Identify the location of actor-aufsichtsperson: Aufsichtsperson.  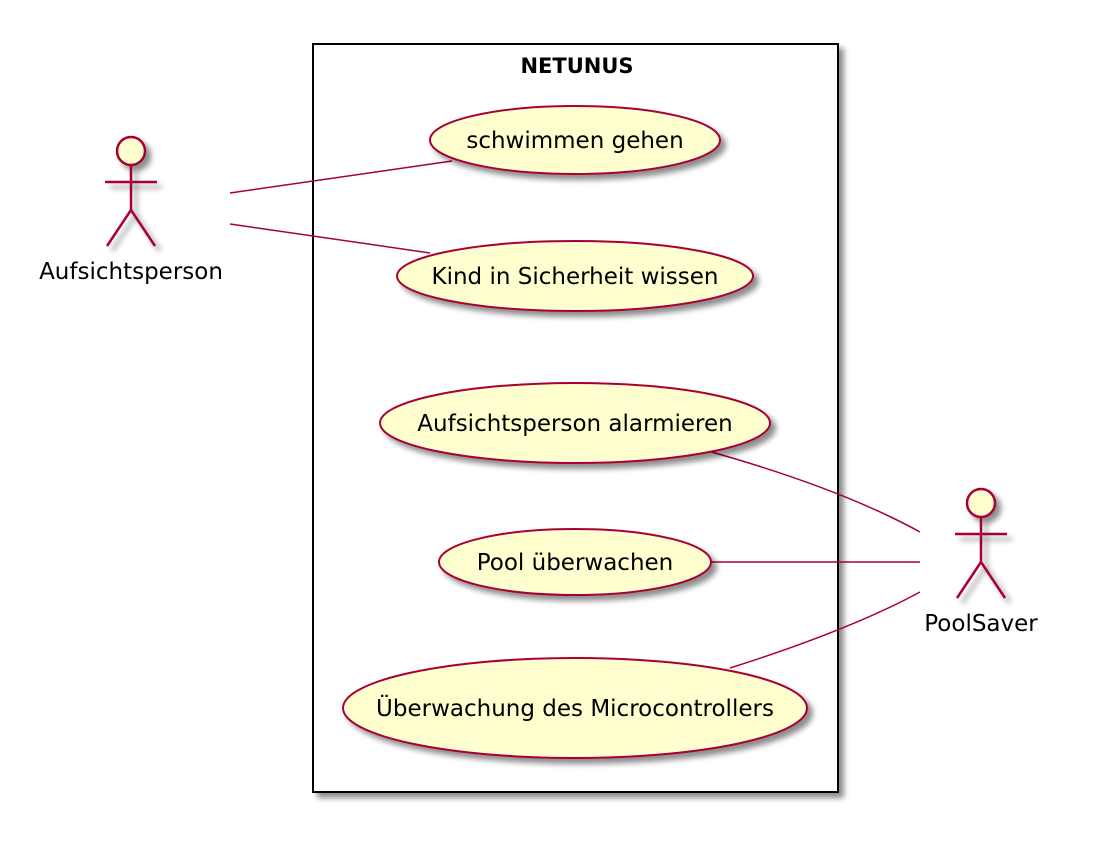
(131, 210).